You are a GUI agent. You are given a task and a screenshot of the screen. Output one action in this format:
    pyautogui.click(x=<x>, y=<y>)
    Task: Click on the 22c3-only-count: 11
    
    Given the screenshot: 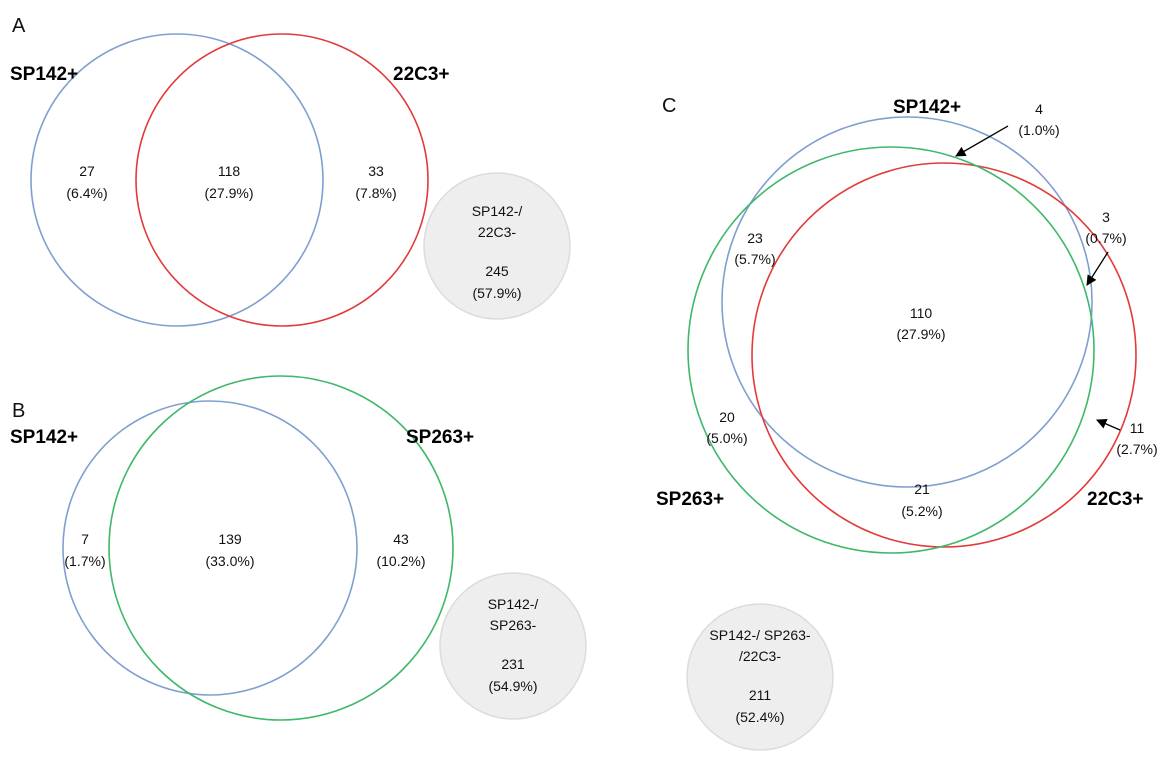 What is the action you would take?
    pyautogui.click(x=1137, y=428)
    